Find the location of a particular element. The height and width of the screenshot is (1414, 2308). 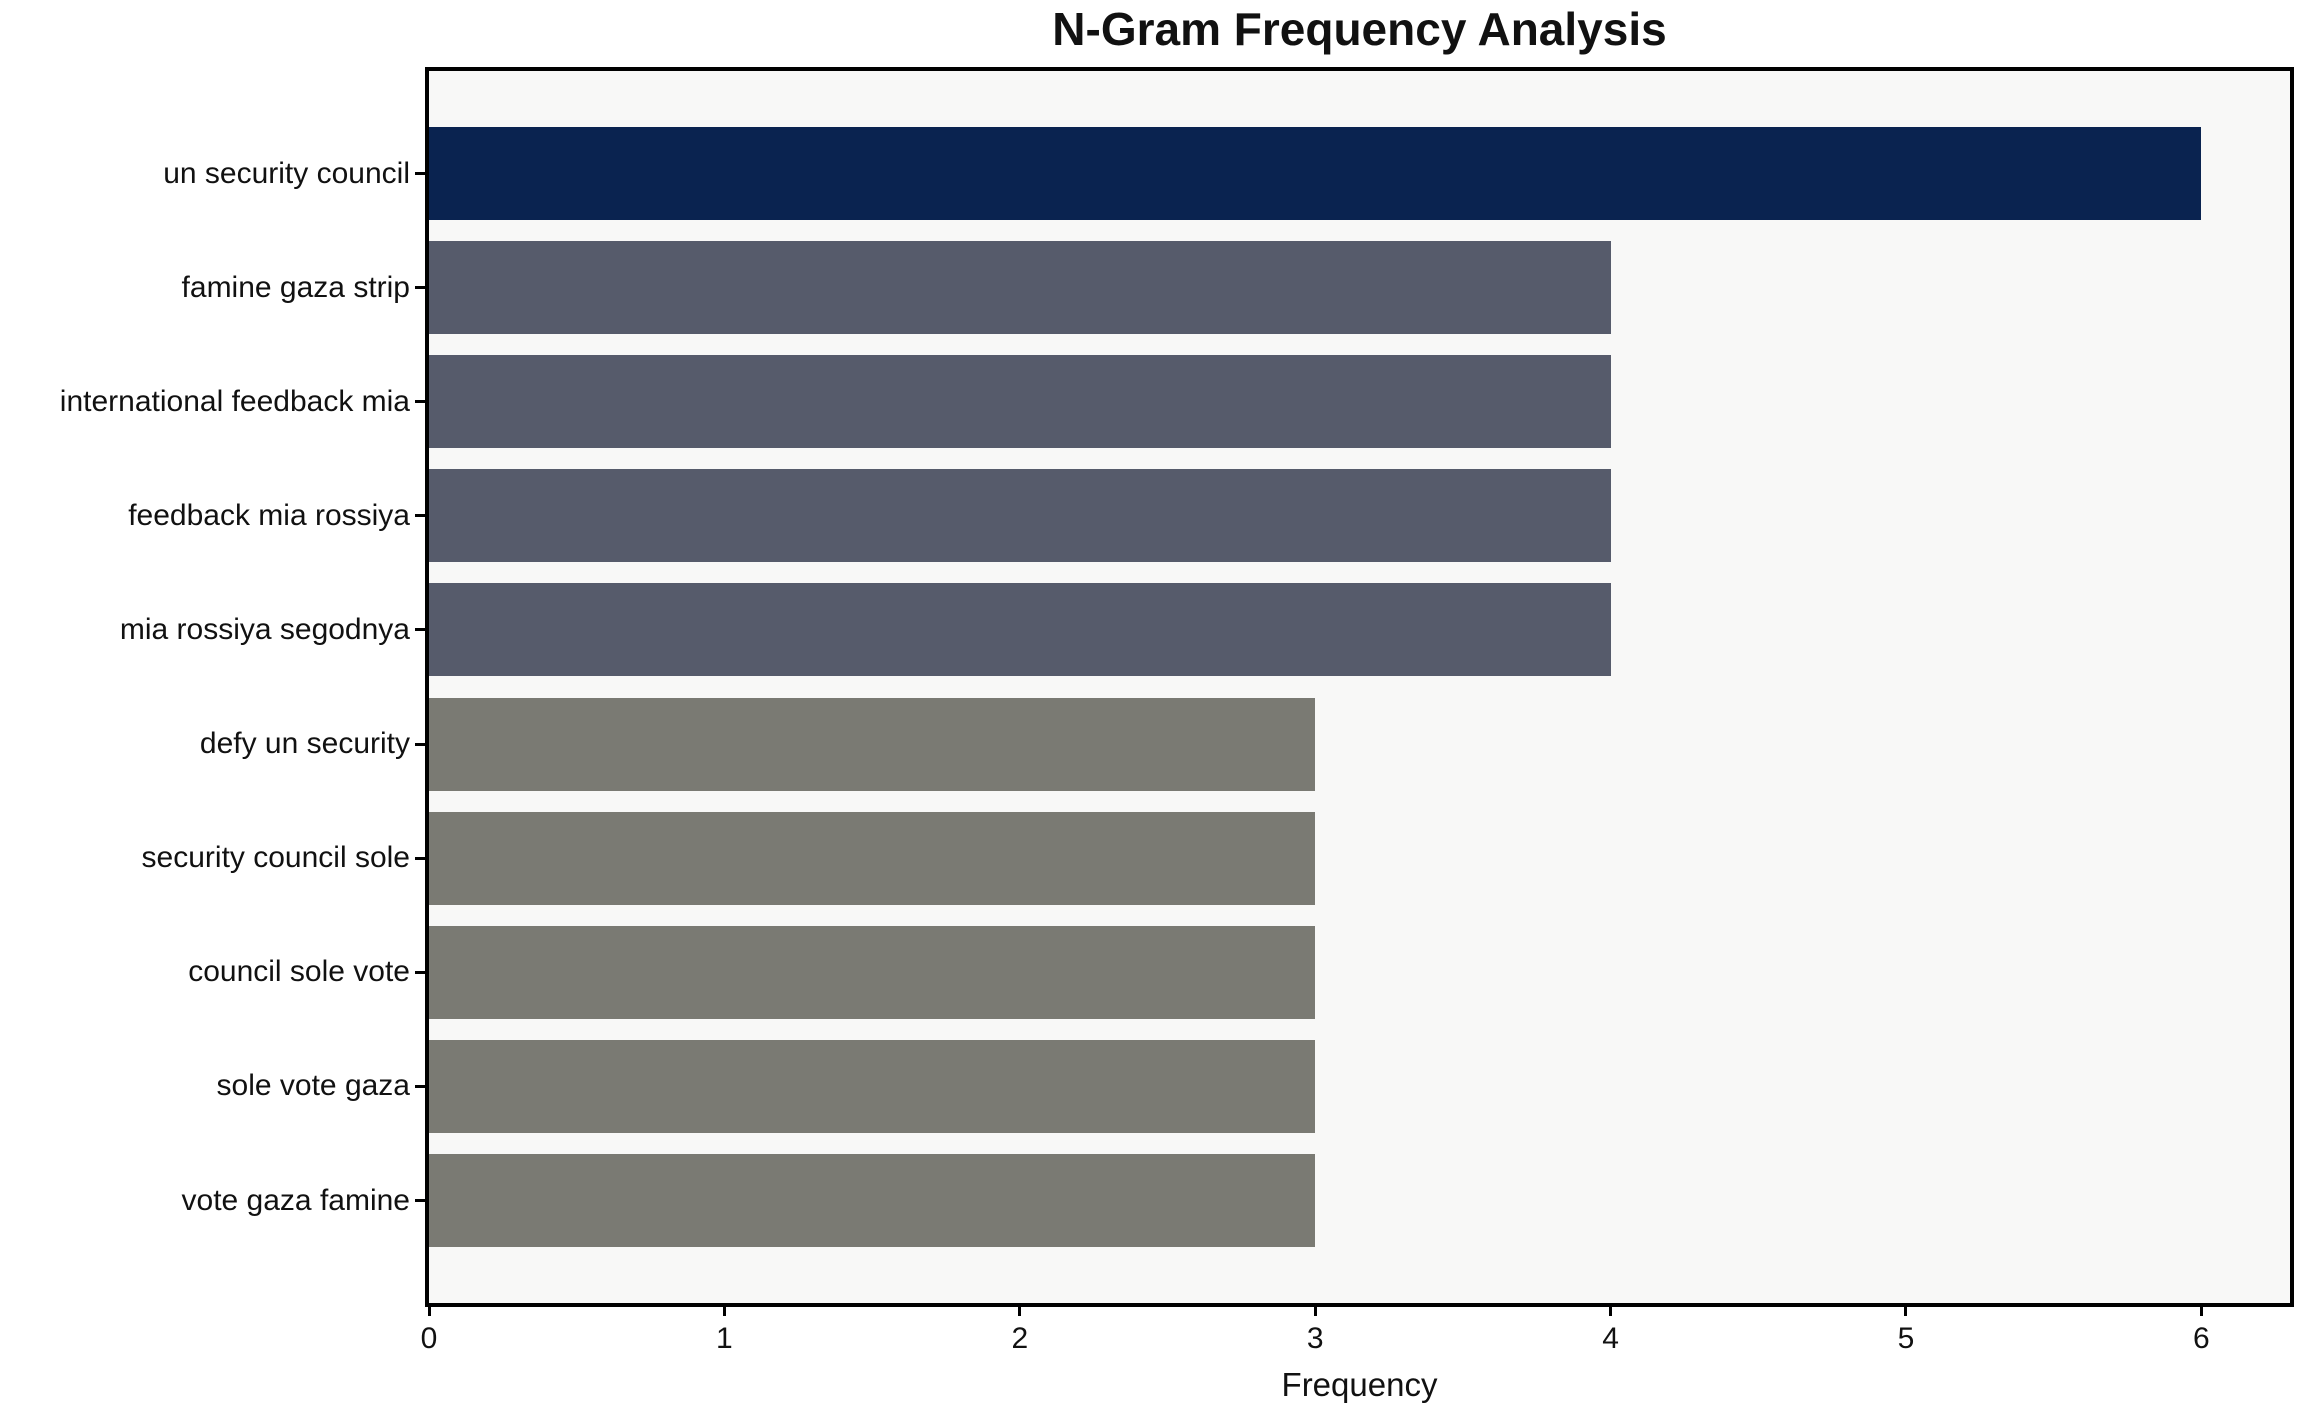

x-tick-label: 1 is located at coordinates (724, 1338).